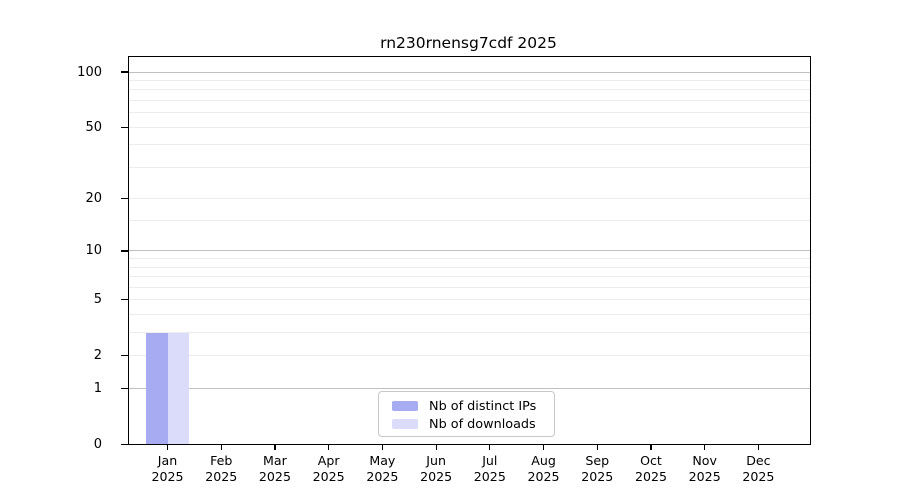 Image resolution: width=900 pixels, height=500 pixels. I want to click on bar-nb-of-distinct-ips, so click(157, 388).